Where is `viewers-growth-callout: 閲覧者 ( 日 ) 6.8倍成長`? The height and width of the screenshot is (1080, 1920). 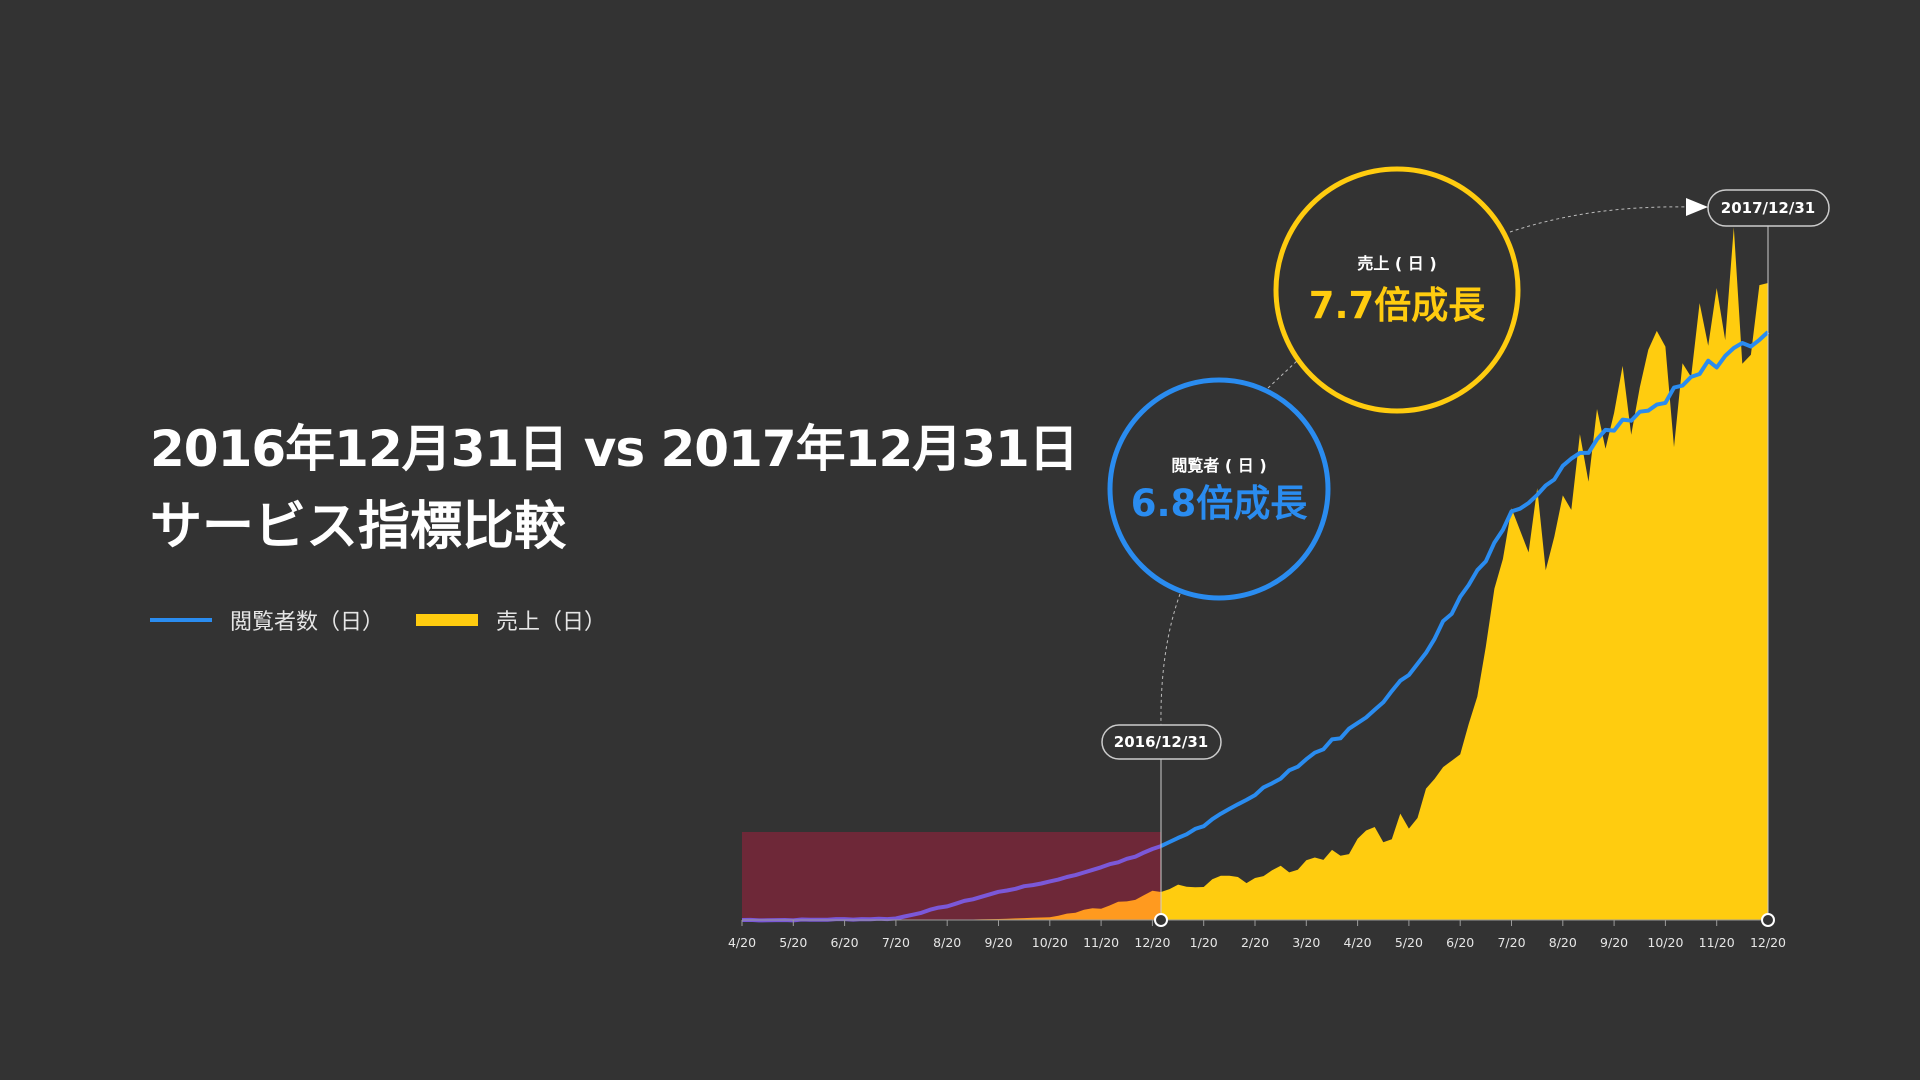 viewers-growth-callout: 閲覧者 ( 日 ) 6.8倍成長 is located at coordinates (1219, 489).